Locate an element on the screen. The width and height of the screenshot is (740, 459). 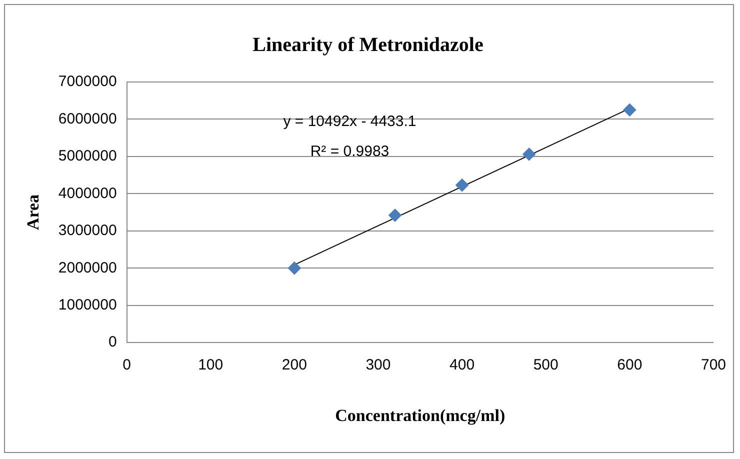
x-axis-title: Concentration(mcg/ml) is located at coordinates (420, 416).